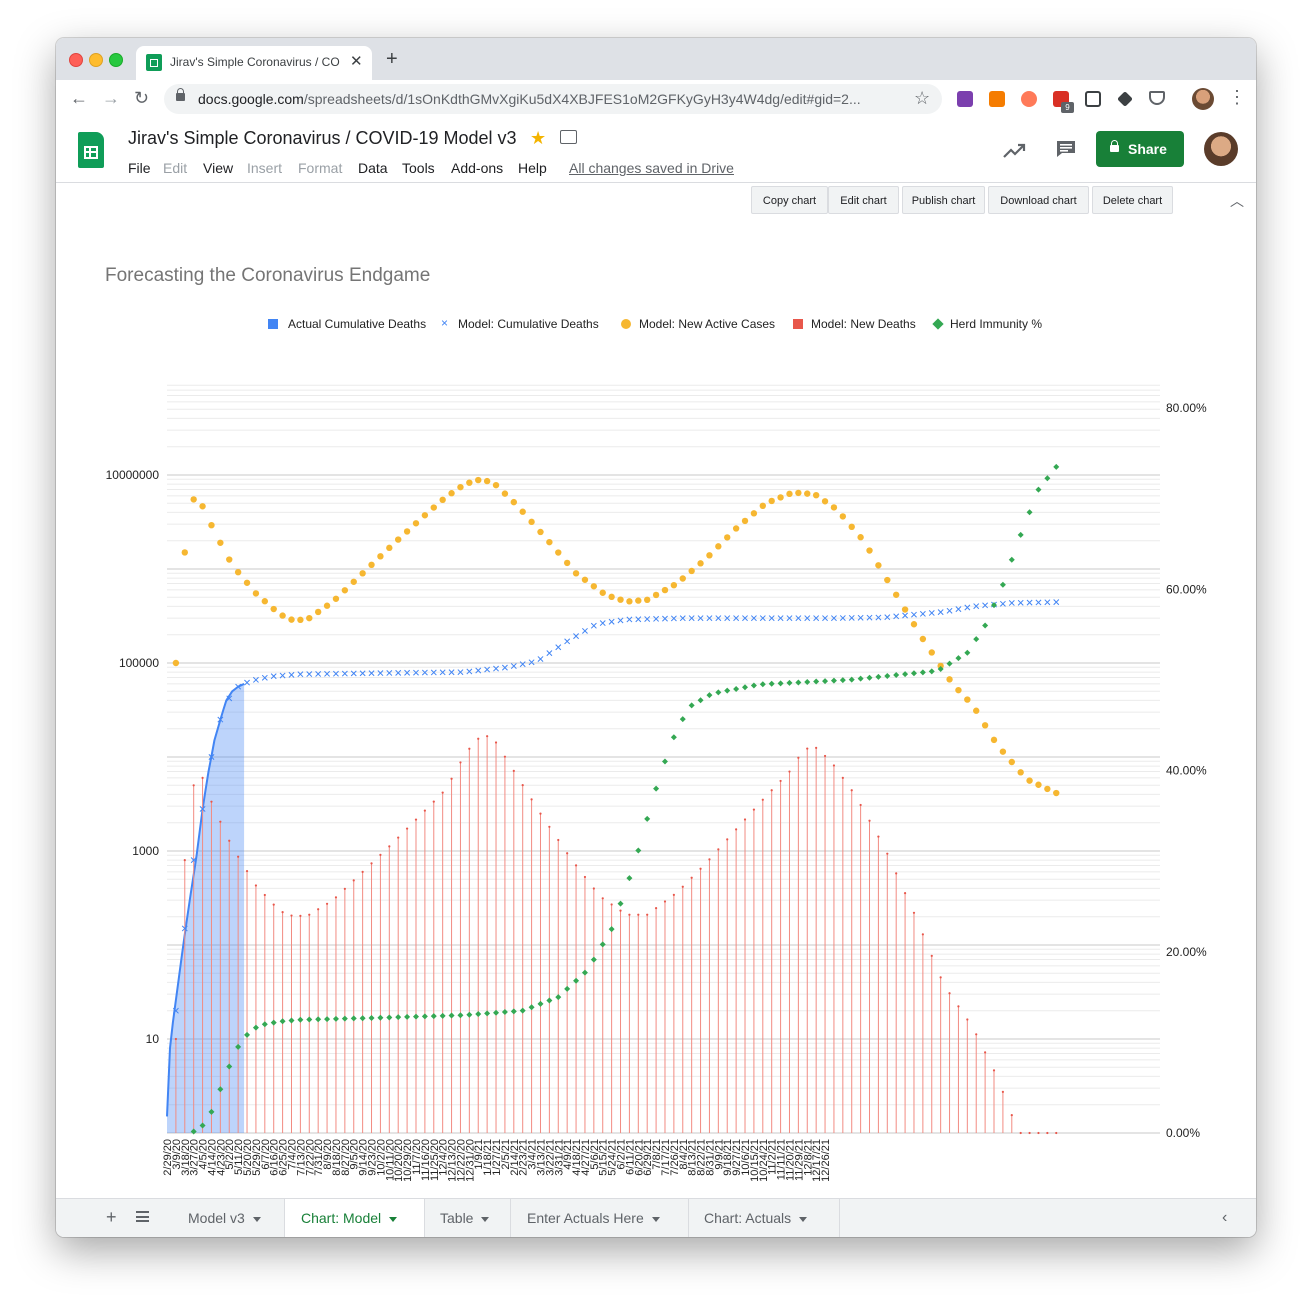  What do you see at coordinates (229, 1218) in the screenshot?
I see `sheet-tab-model-v3: Model v3` at bounding box center [229, 1218].